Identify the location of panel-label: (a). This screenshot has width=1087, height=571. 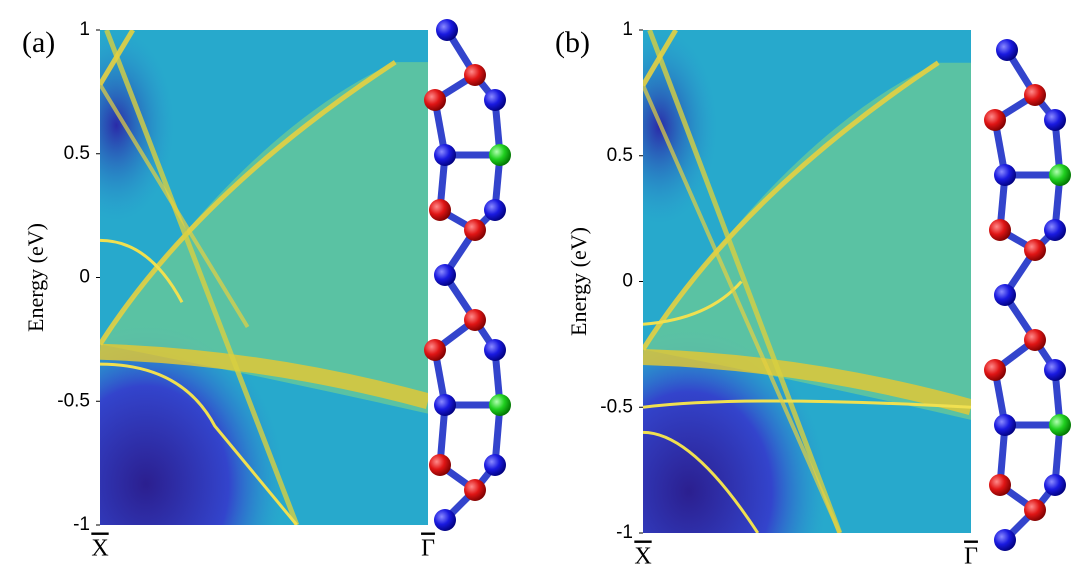
(38, 42).